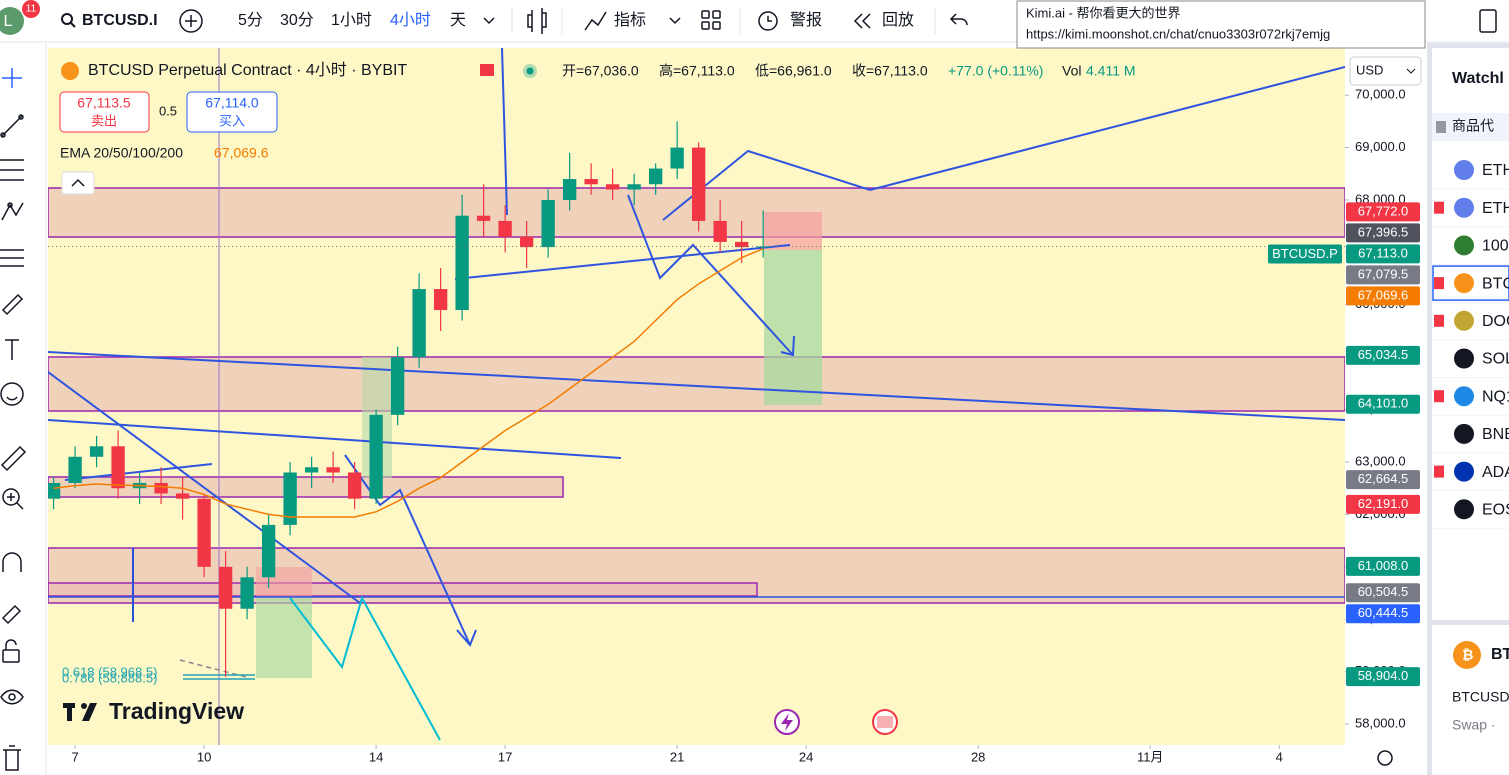  Describe the element at coordinates (104, 112) in the screenshot. I see `sell-button` at that location.